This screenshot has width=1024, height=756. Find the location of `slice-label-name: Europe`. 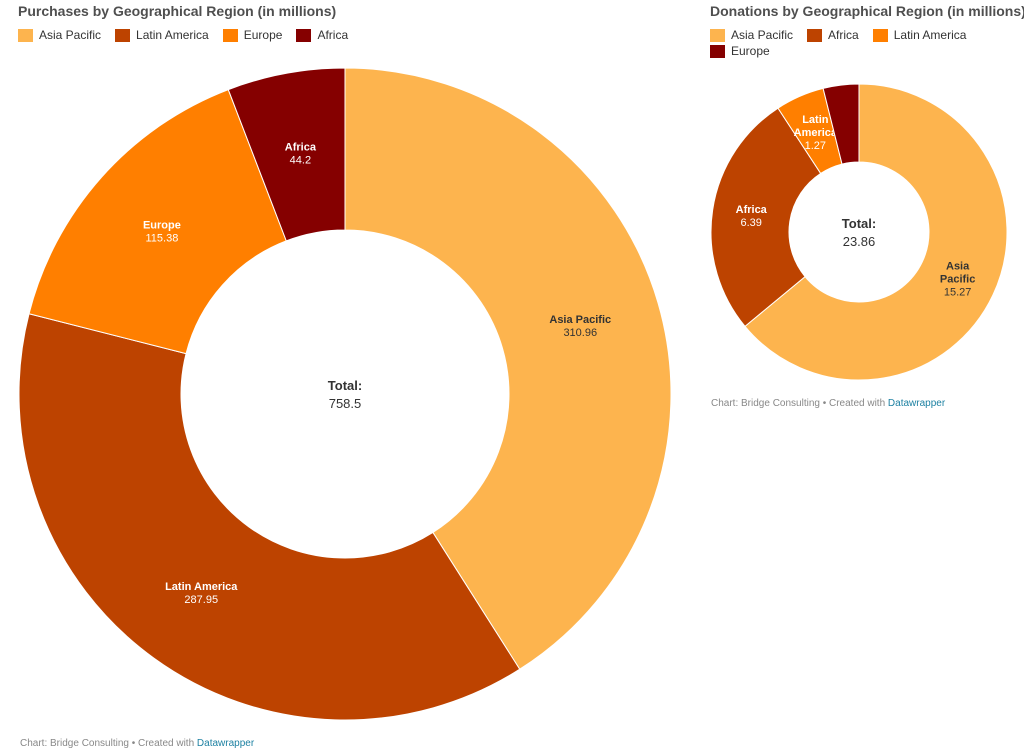

slice-label-name: Europe is located at coordinates (162, 226).